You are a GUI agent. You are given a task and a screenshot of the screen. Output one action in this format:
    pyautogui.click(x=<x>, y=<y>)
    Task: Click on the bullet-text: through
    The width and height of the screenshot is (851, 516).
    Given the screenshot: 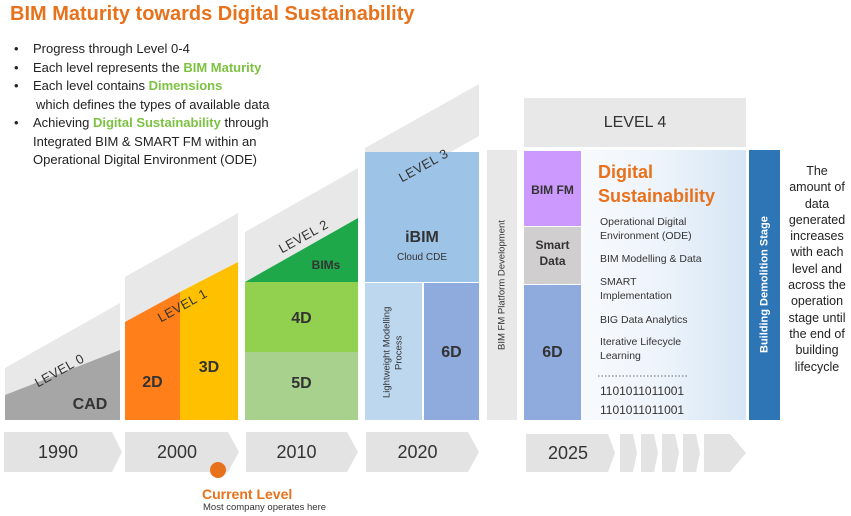 What is the action you would take?
    pyautogui.click(x=244, y=122)
    